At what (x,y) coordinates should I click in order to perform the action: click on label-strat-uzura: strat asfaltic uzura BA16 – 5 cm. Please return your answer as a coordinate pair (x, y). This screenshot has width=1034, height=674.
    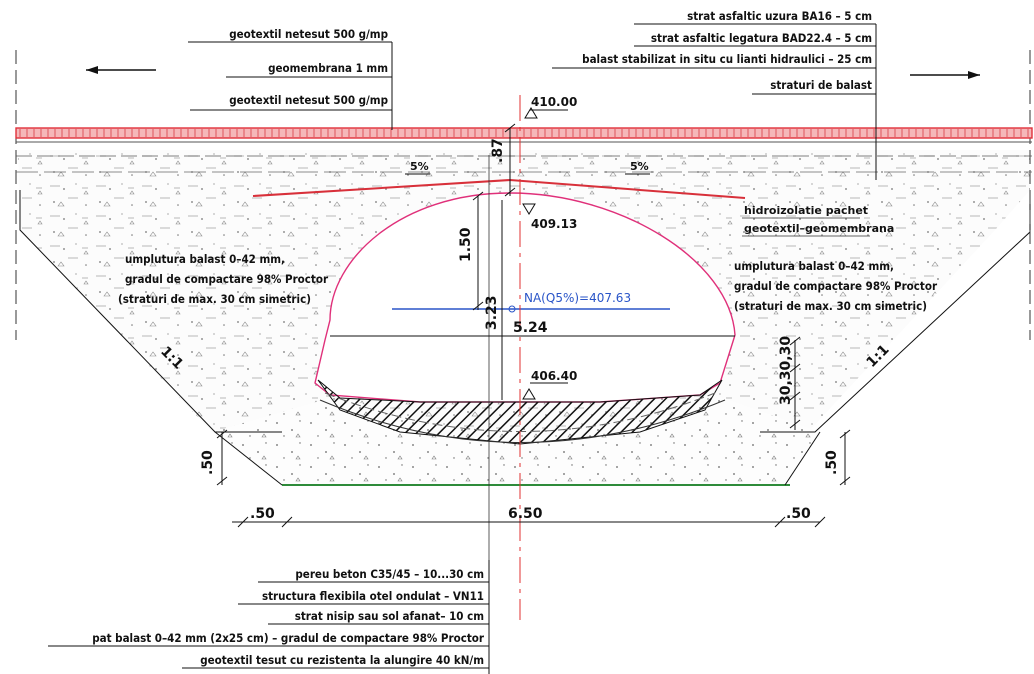
    Looking at the image, I should click on (779, 16).